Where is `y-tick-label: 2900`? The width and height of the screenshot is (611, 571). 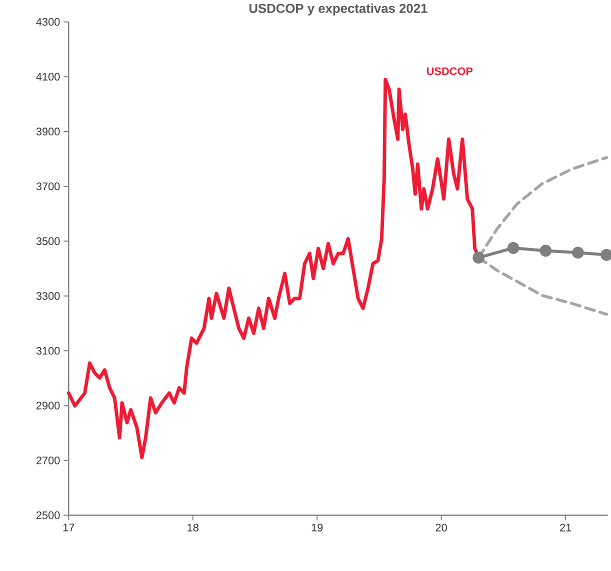 y-tick-label: 2900 is located at coordinates (48, 406).